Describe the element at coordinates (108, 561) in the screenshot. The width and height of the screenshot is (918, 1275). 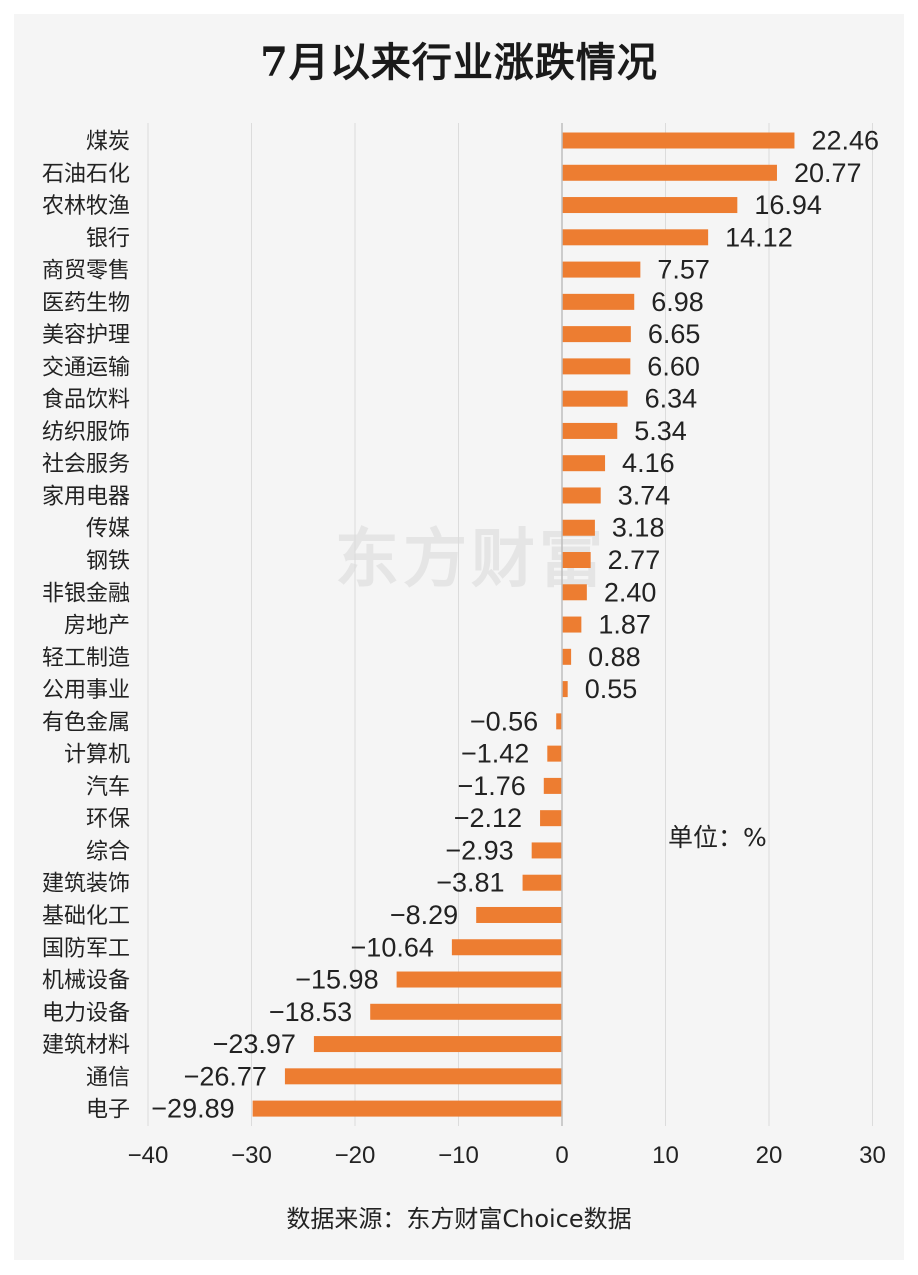
I see `category-label: 钢铁` at that location.